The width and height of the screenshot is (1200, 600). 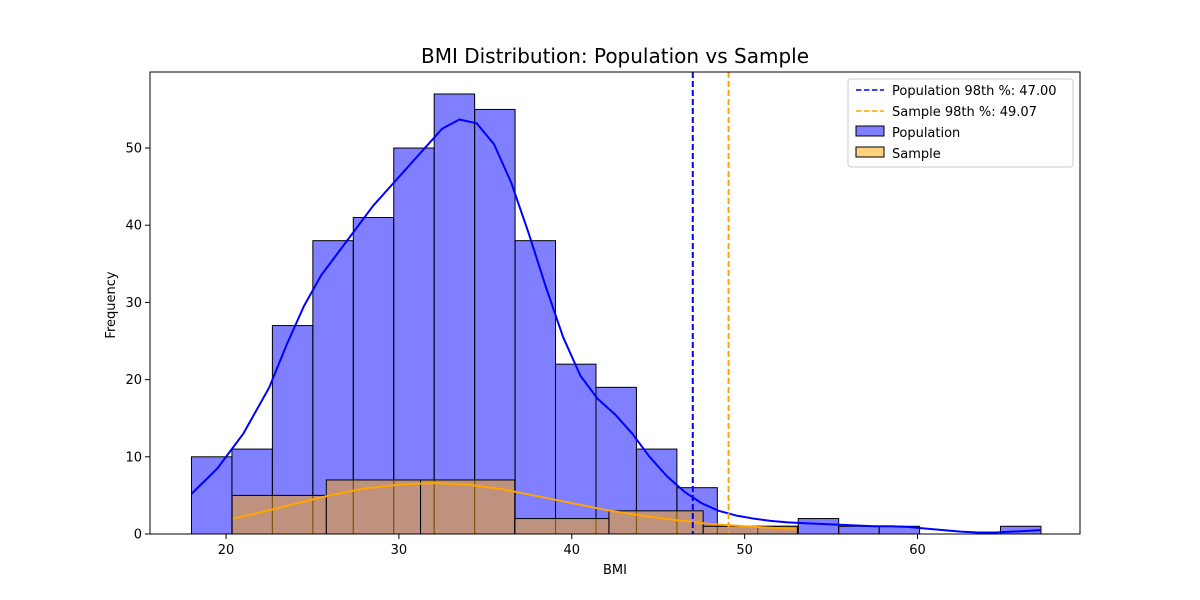 I want to click on legend-sample-patch, so click(x=870, y=152).